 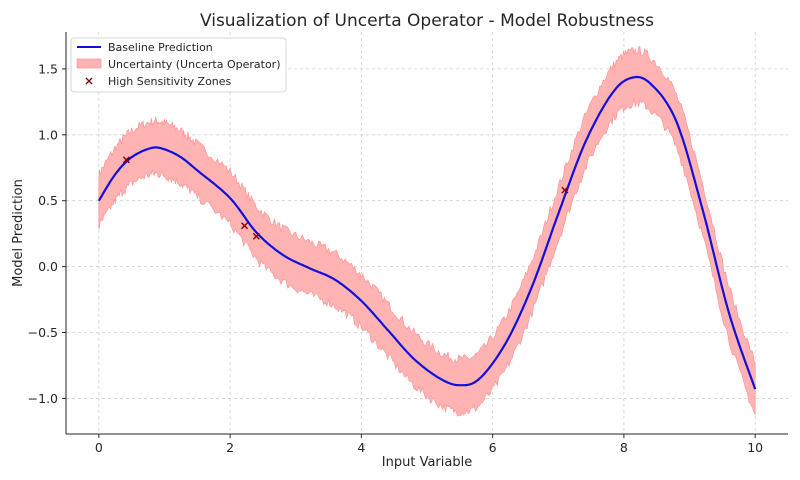 I want to click on legend-marker-label: High Sensitivity Zones, so click(x=170, y=81).